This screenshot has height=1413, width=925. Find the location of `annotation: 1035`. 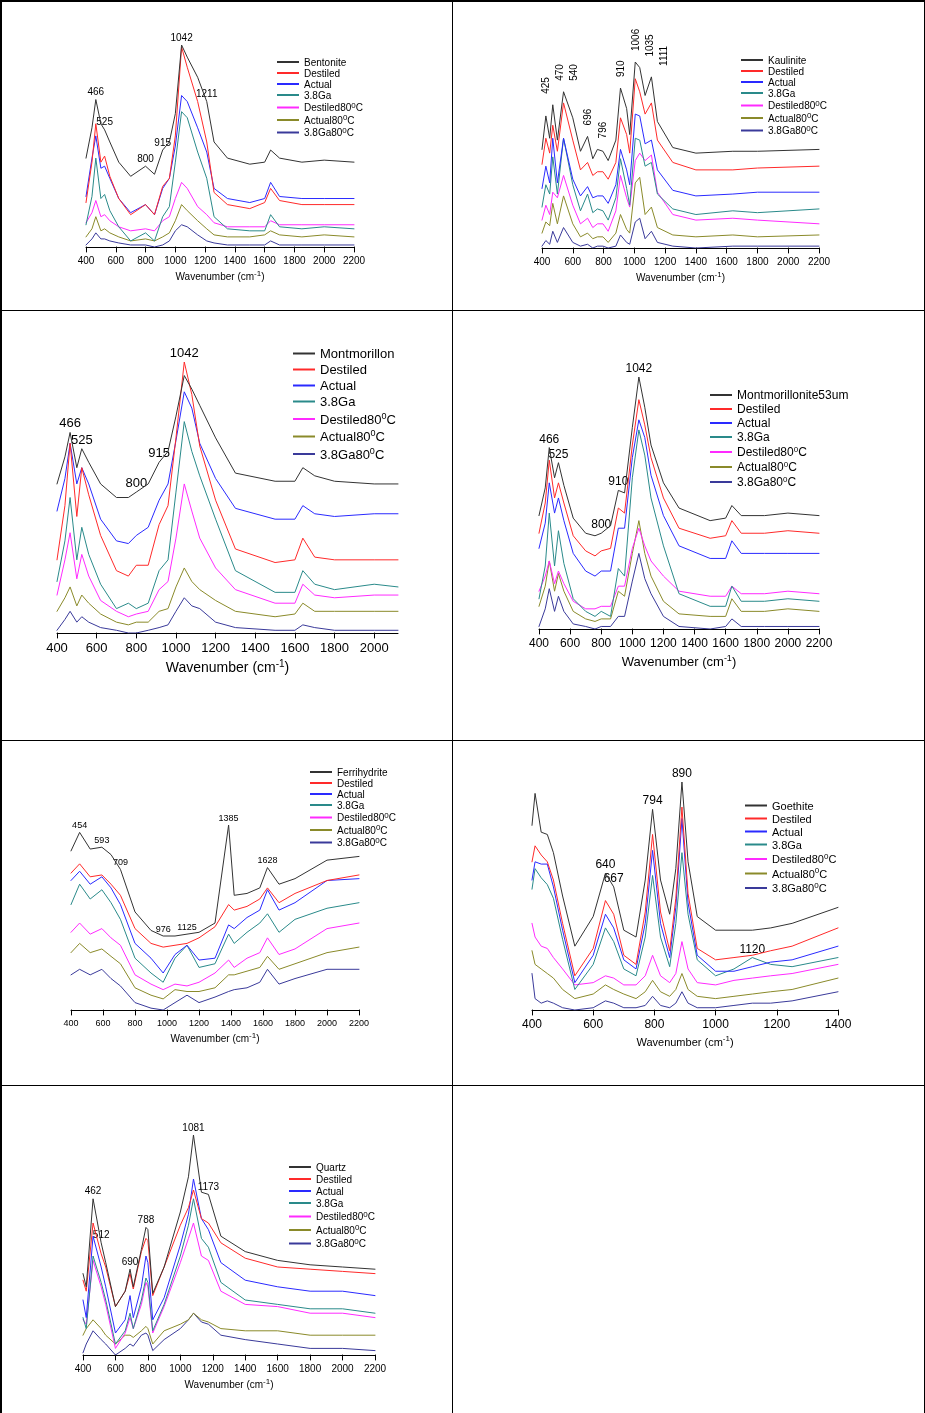

annotation: 1035 is located at coordinates (649, 45).